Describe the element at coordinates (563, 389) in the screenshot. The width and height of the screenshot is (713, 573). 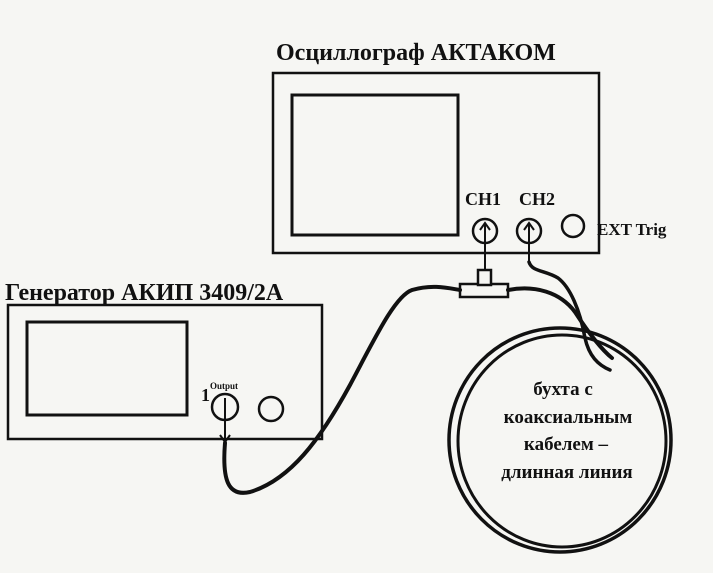
I see `coil-label-line1: бухта с` at that location.